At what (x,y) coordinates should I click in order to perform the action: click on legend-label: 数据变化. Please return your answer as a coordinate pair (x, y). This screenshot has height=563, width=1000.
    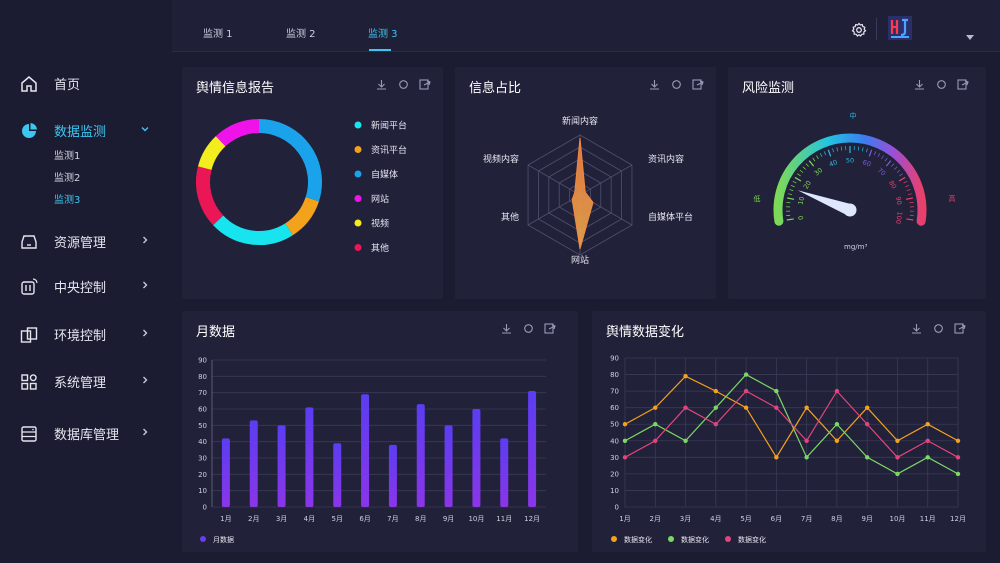
    Looking at the image, I should click on (695, 539).